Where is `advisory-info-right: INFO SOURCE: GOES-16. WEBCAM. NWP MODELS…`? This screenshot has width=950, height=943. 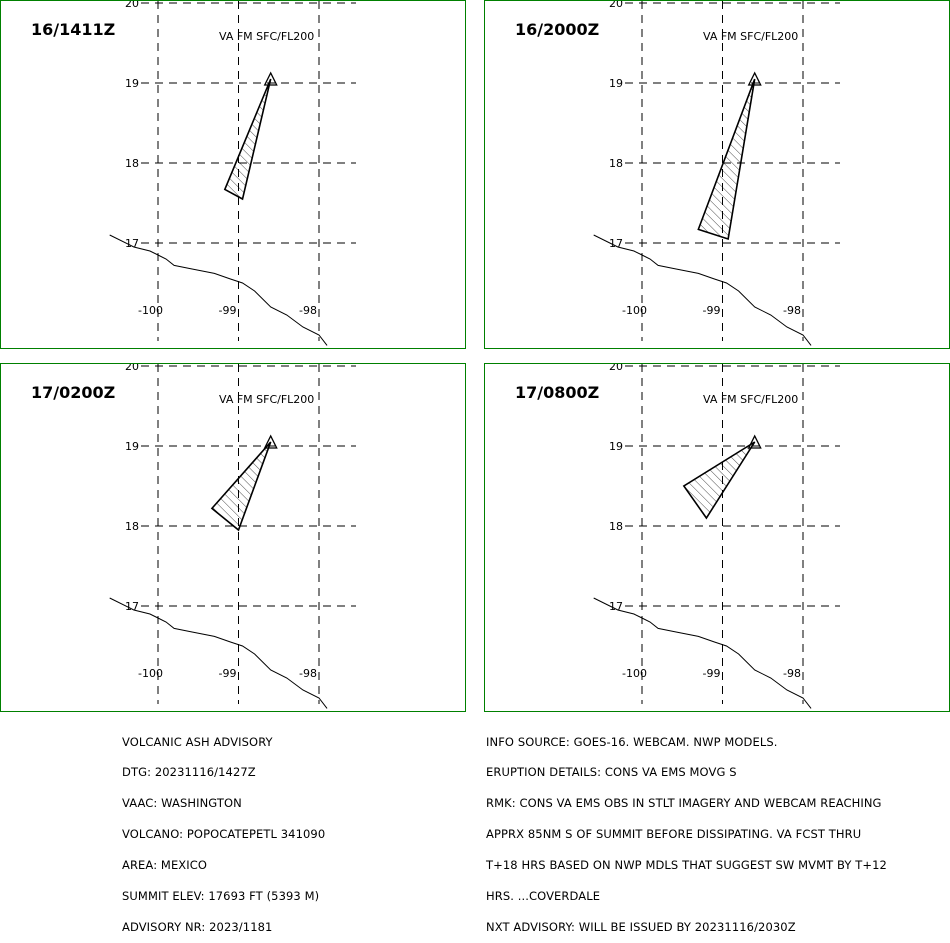
advisory-info-right: INFO SOURCE: GOES-16. WEBCAM. NWP MODELS… is located at coordinates (686, 829).